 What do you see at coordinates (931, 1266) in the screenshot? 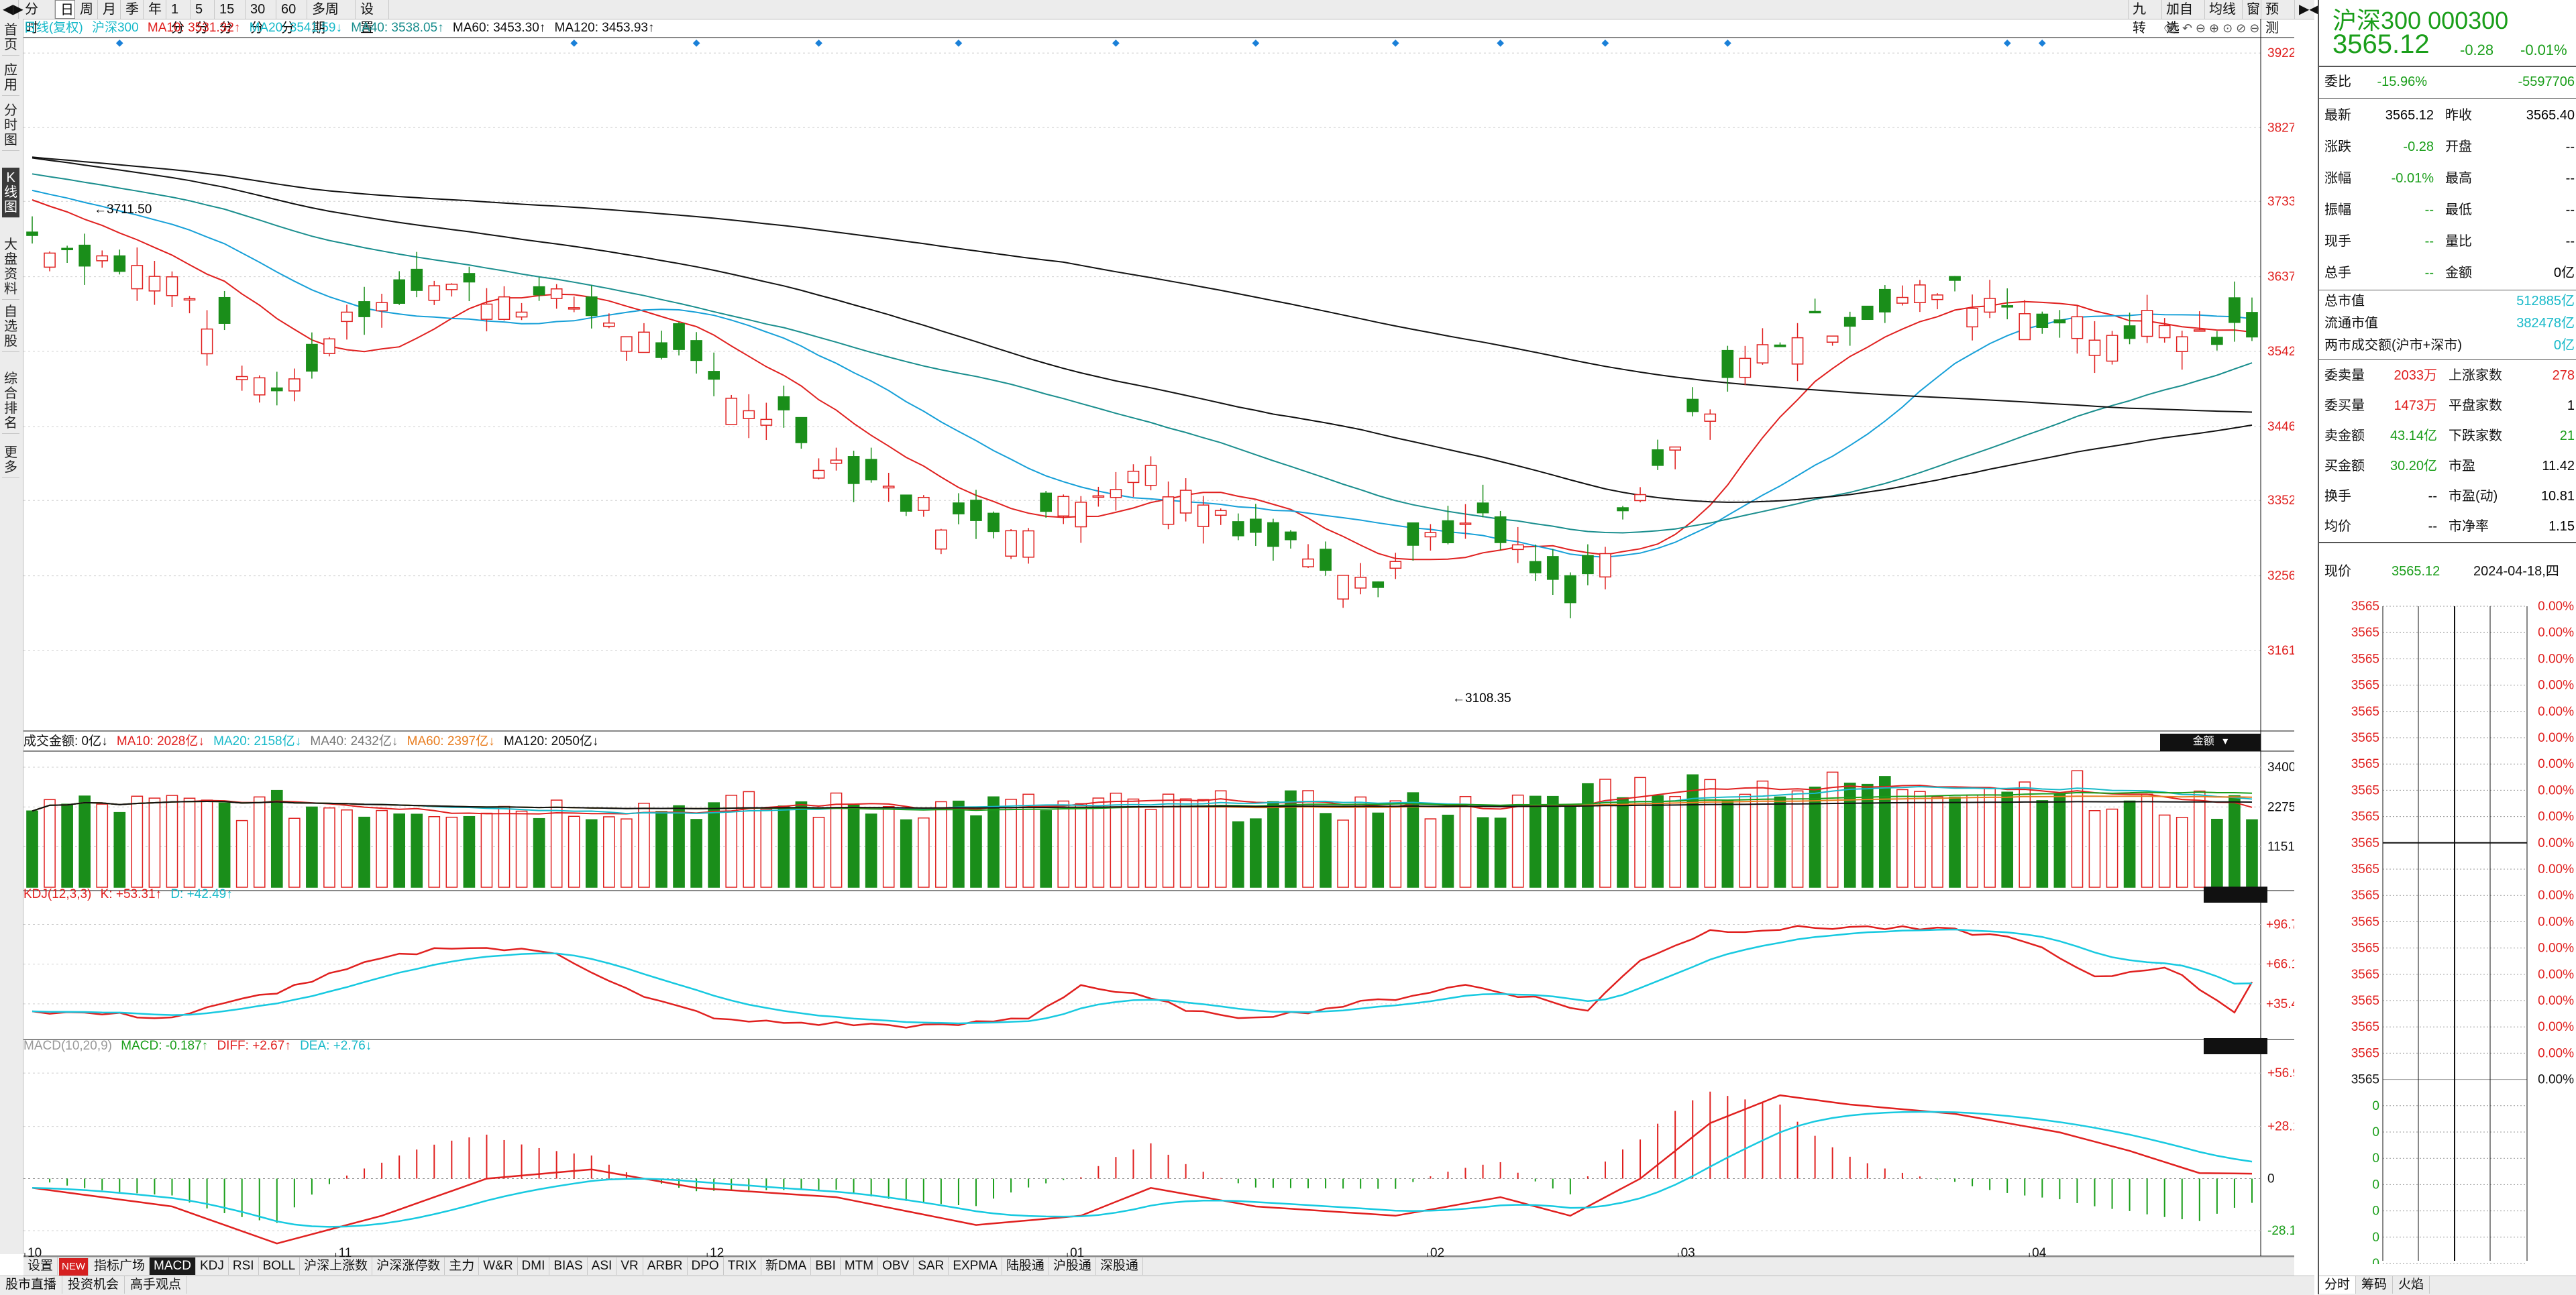
I see `indicator-tab-22: SAR` at bounding box center [931, 1266].